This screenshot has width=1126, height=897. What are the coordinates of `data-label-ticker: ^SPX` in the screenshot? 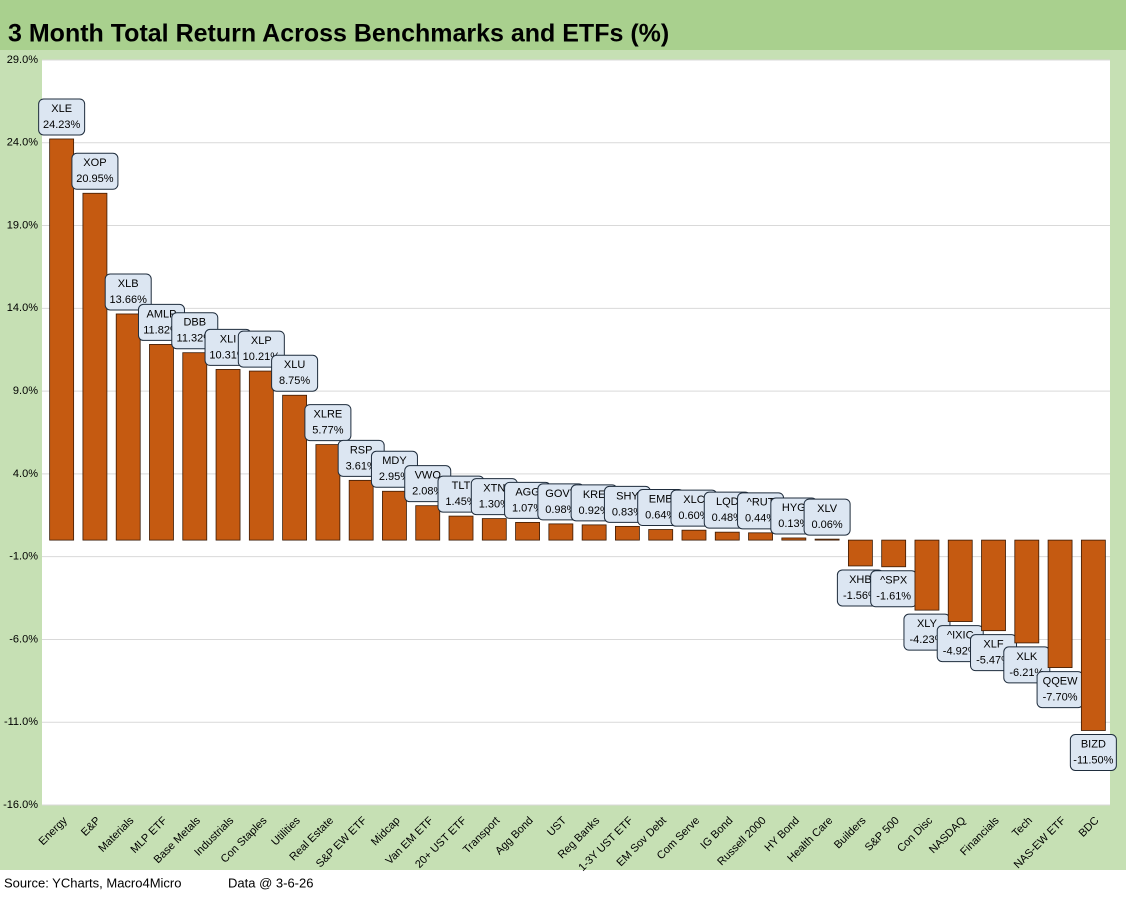 It's located at (894, 581).